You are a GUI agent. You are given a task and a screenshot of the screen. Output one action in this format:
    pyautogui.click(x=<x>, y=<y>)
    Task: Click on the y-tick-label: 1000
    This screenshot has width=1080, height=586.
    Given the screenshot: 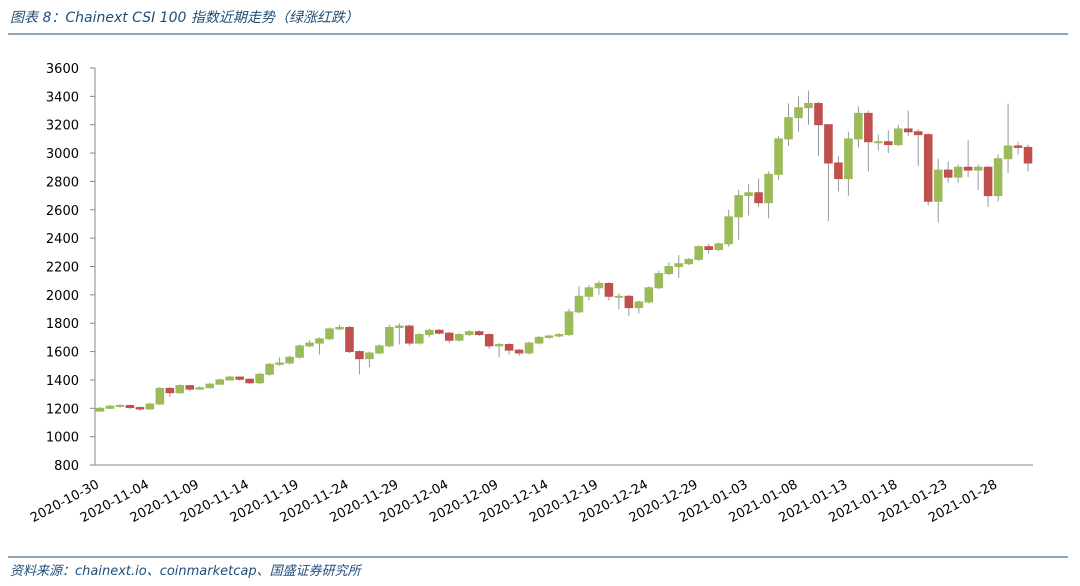 What is the action you would take?
    pyautogui.click(x=62, y=438)
    